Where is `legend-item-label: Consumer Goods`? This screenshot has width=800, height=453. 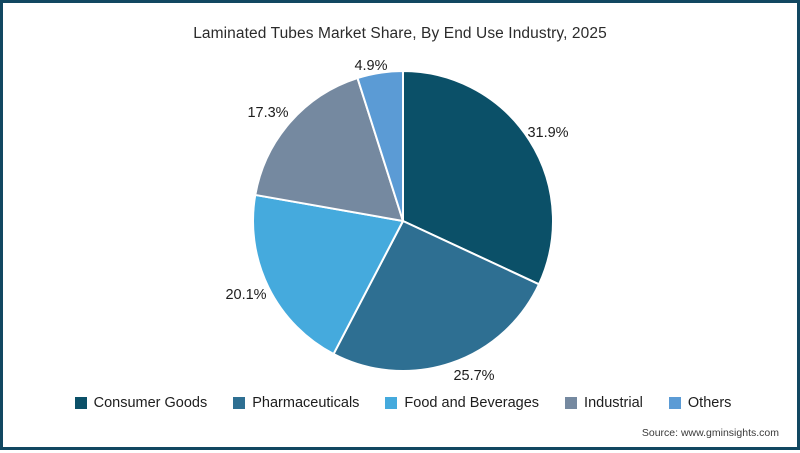 legend-item-label: Consumer Goods is located at coordinates (150, 403).